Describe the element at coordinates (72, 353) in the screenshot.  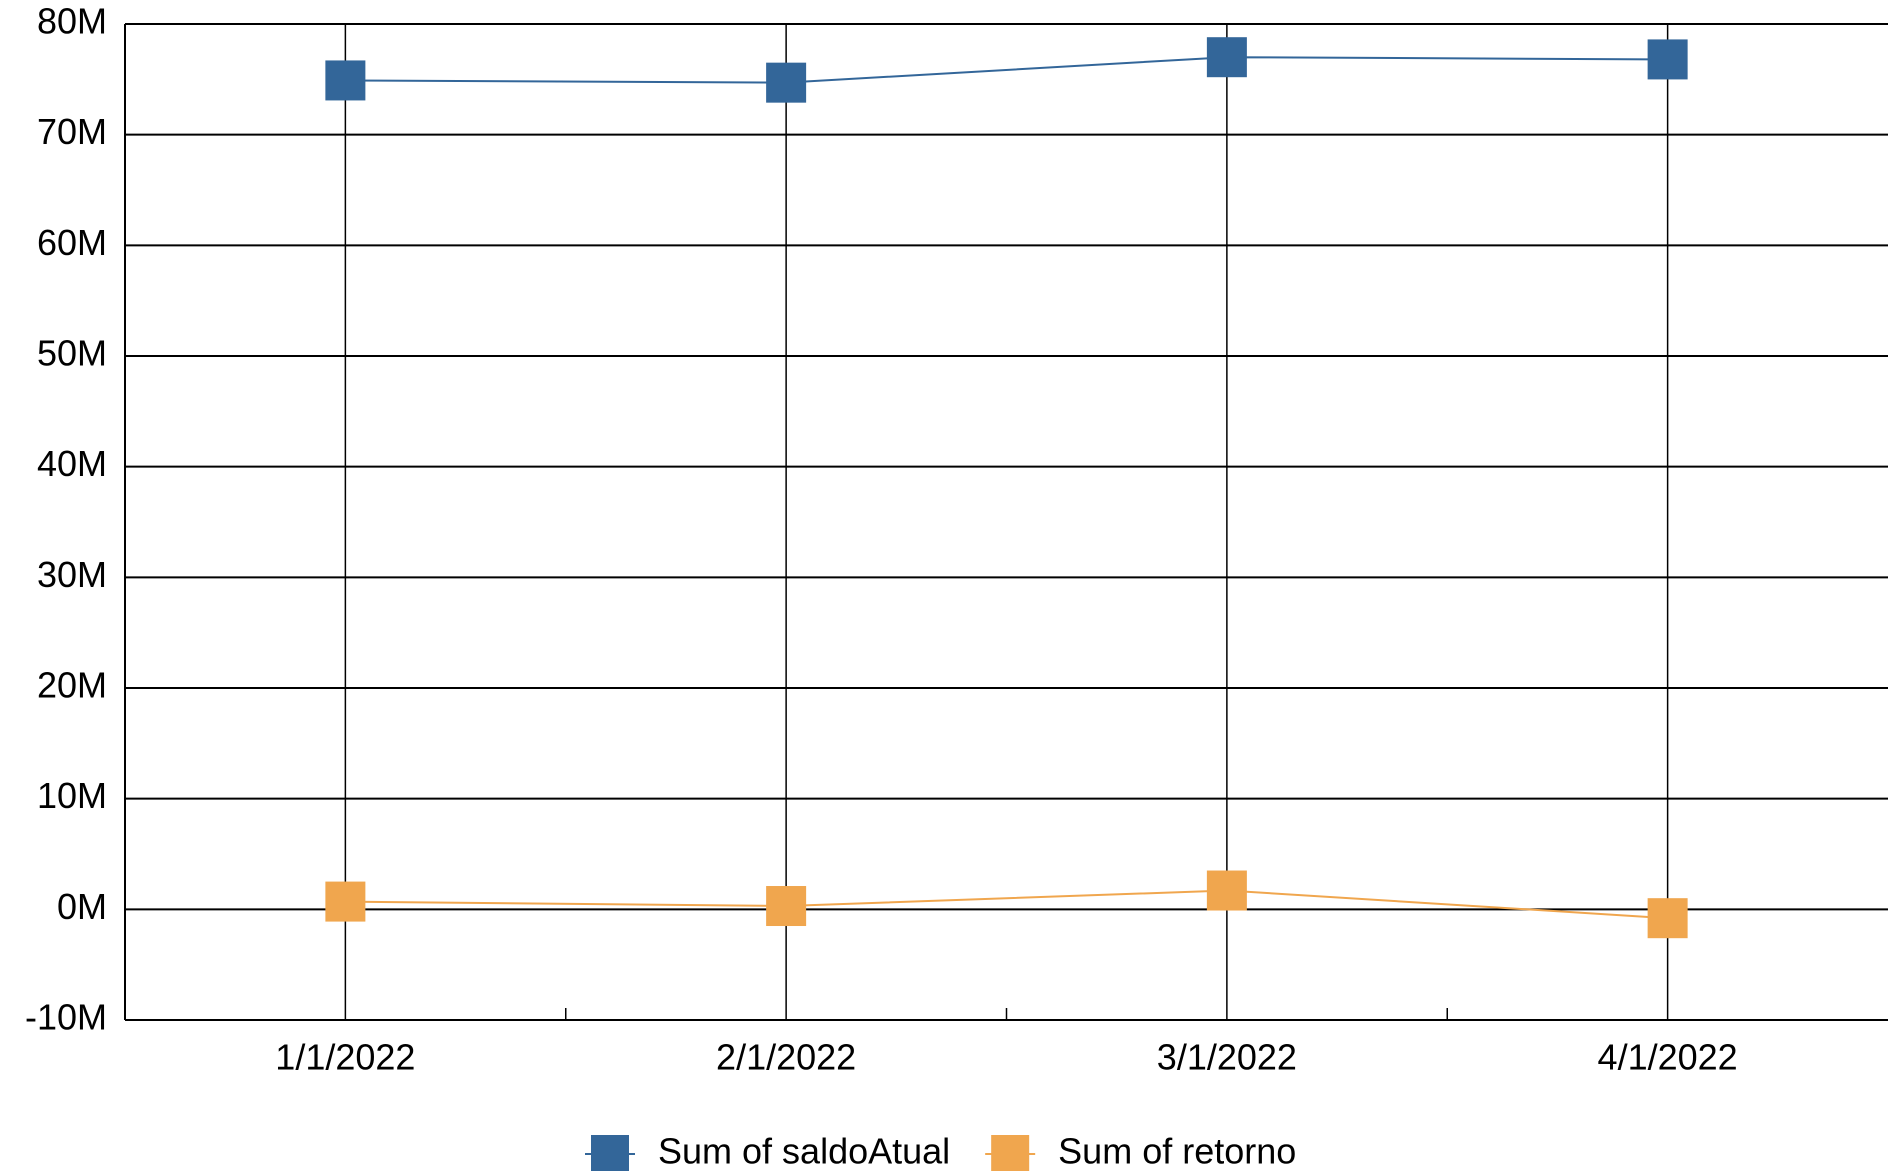
I see `y-tick-label: 50M` at that location.